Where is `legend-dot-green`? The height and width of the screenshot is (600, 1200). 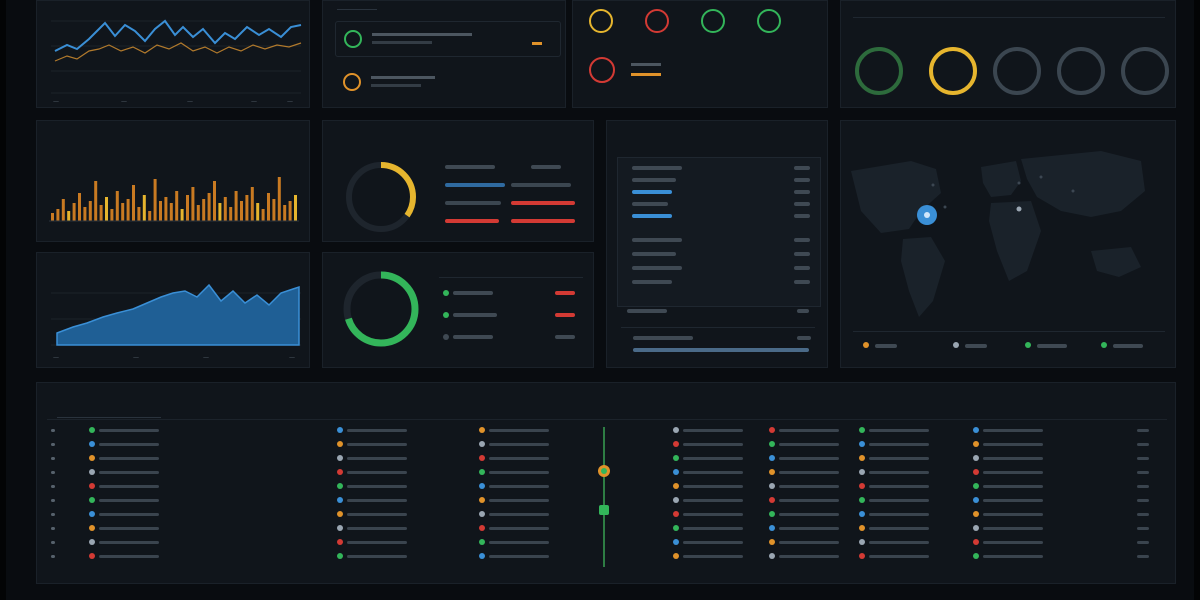 legend-dot-green is located at coordinates (1028, 345).